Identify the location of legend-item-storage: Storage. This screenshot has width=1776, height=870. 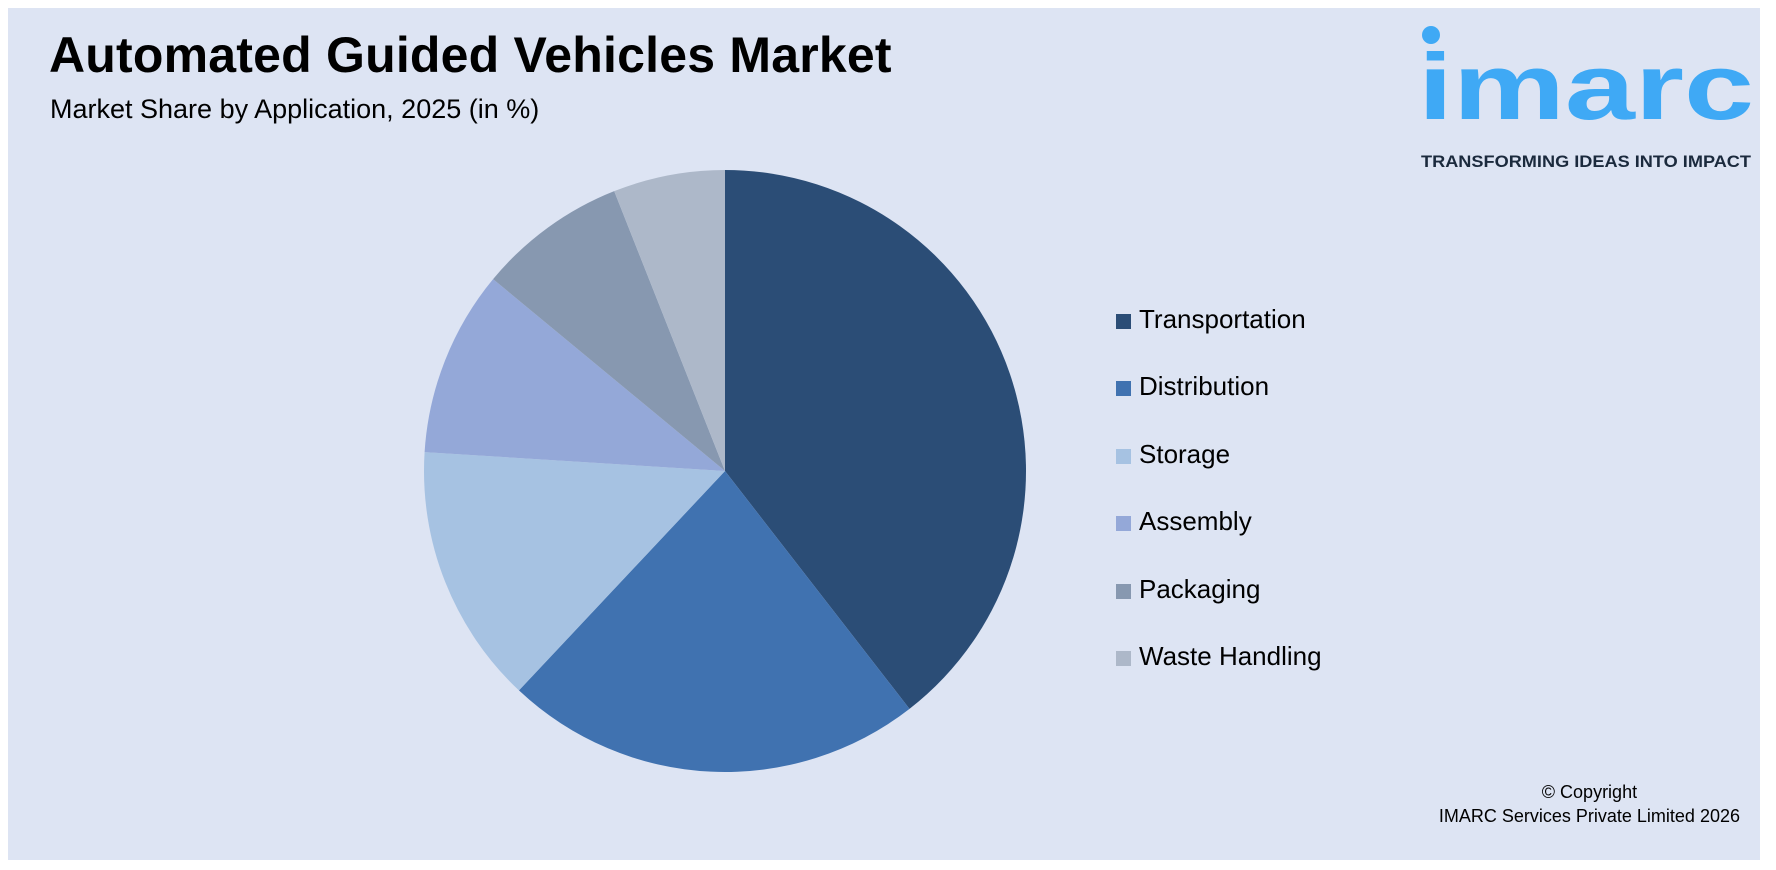
(1219, 464).